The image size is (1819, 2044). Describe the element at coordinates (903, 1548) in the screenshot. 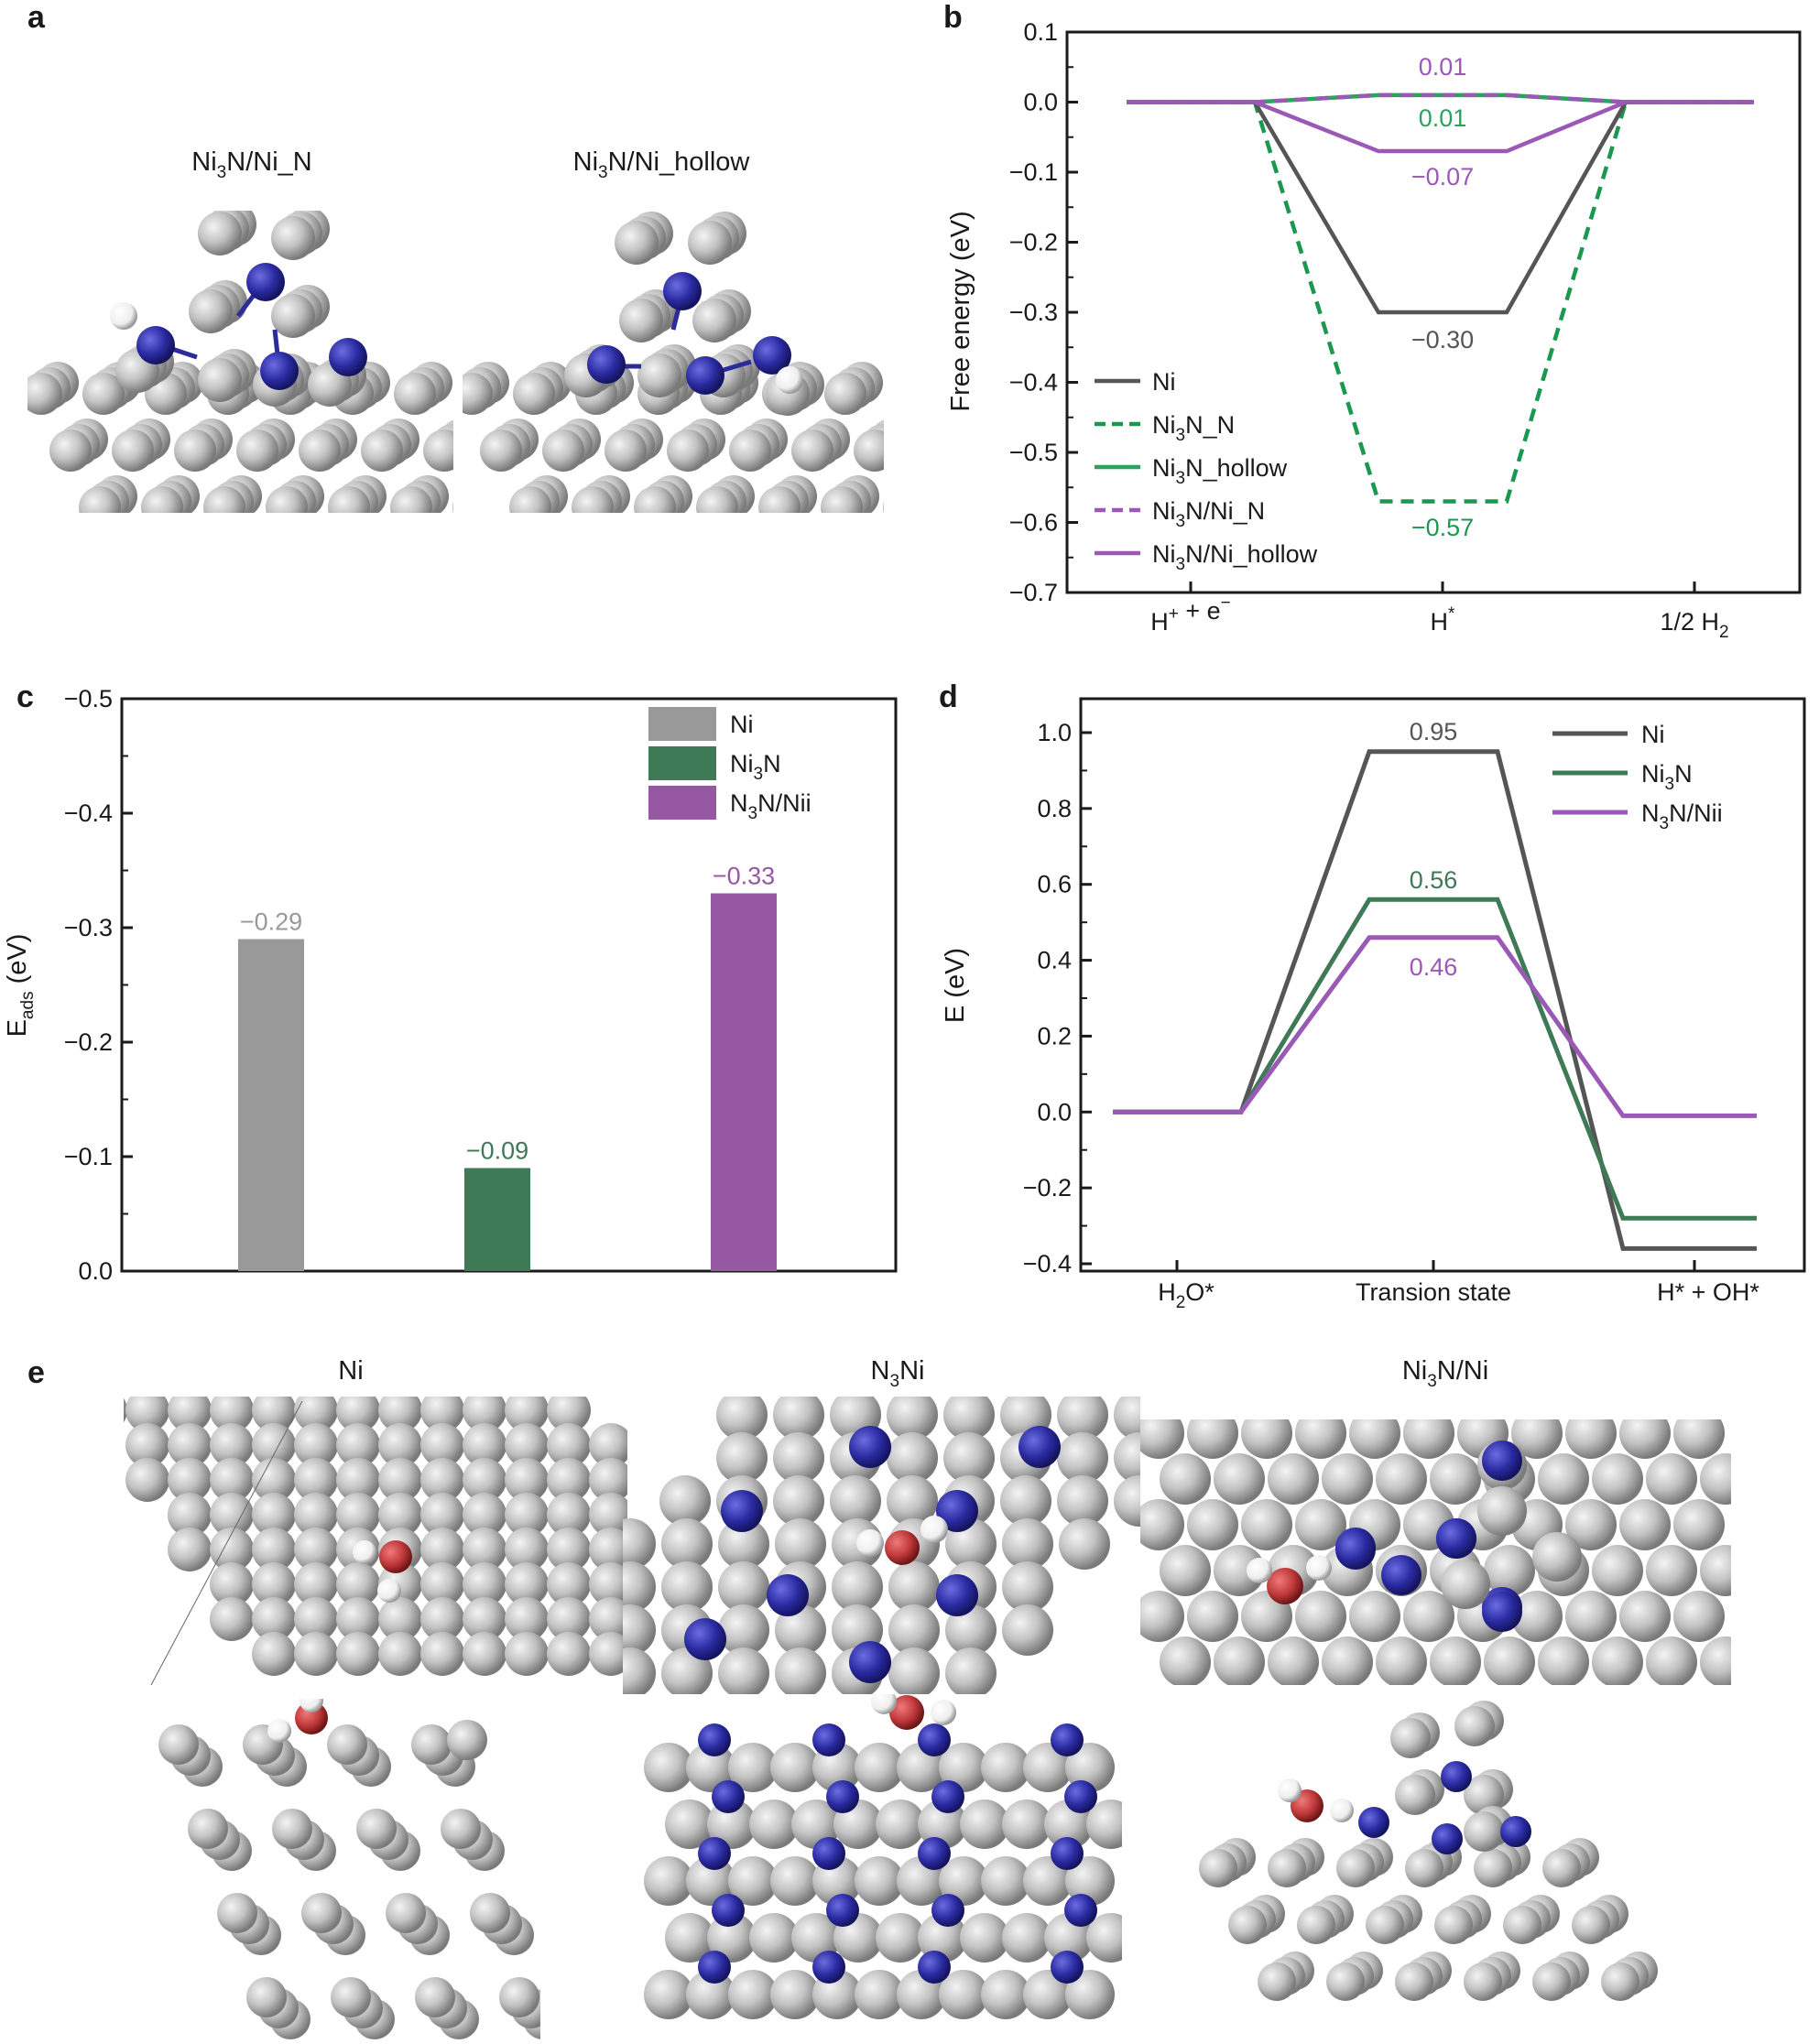

I see `o-atom` at that location.